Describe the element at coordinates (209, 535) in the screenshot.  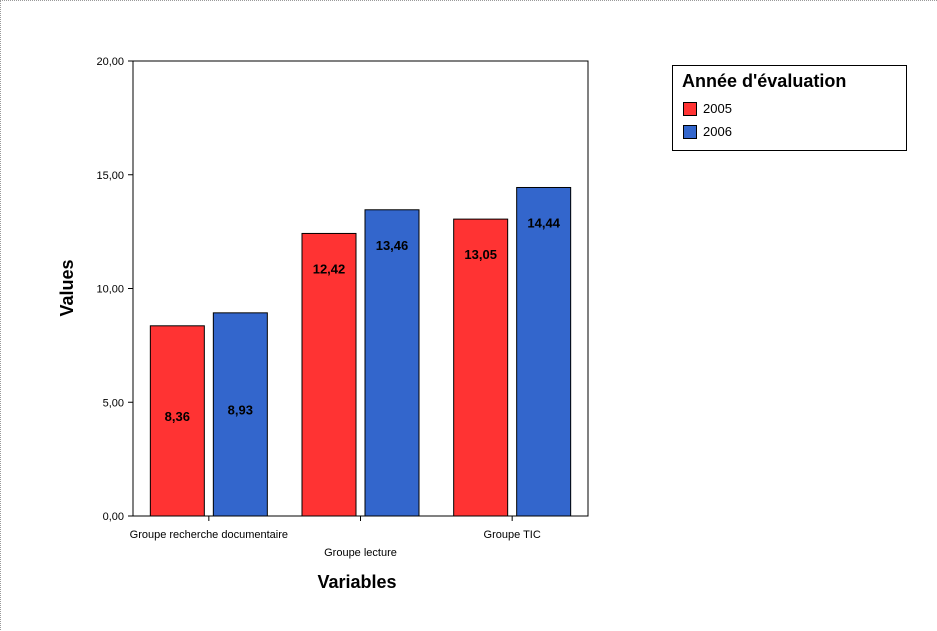
I see `x-tick-label: Groupe recherche documentaire` at that location.